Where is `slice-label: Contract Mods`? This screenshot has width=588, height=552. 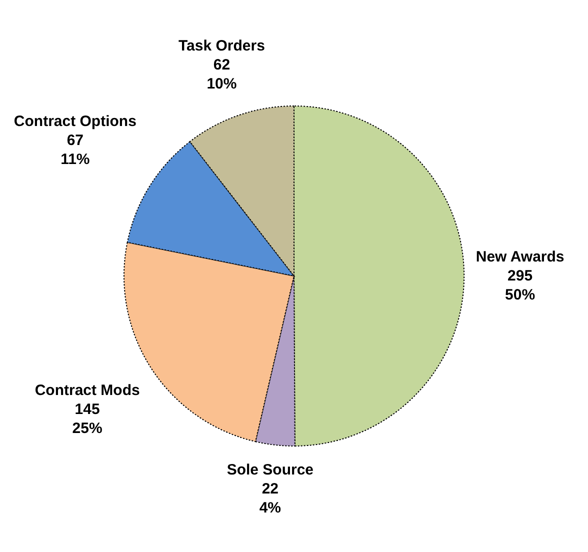
slice-label: Contract Mods is located at coordinates (87, 390).